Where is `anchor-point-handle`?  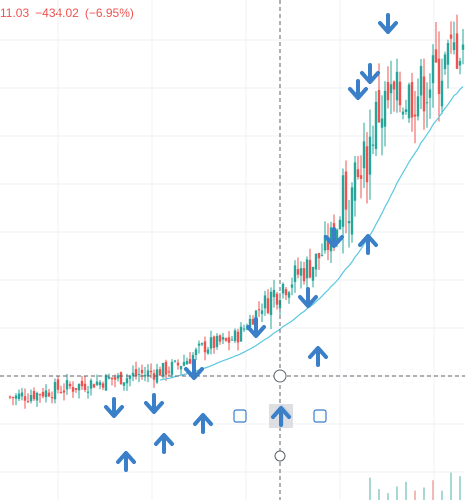
anchor-point-handle is located at coordinates (280, 456).